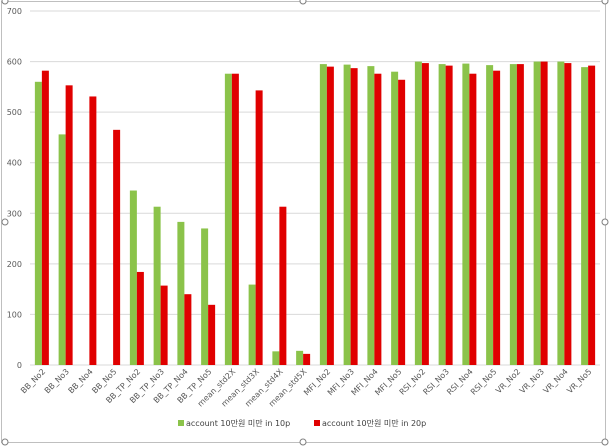 The height and width of the screenshot is (446, 609). What do you see at coordinates (14, 11) in the screenshot?
I see `y-tick-label: 700` at bounding box center [14, 11].